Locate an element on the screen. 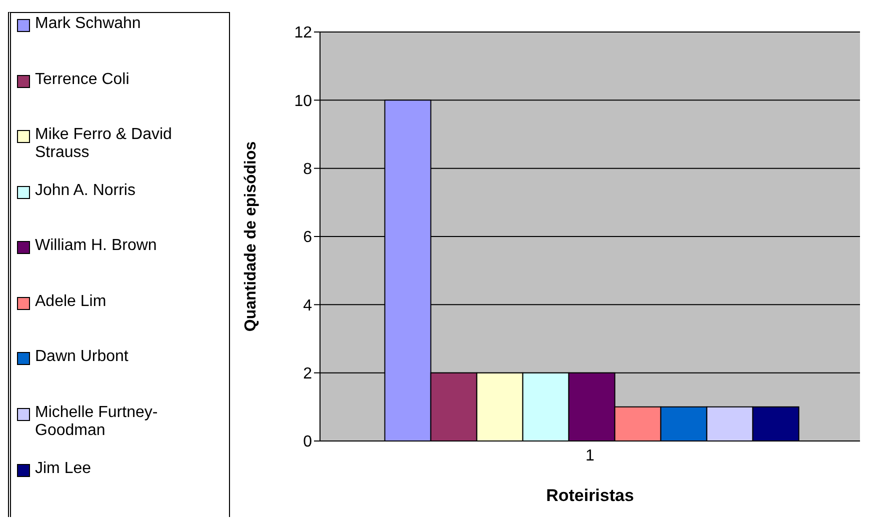  y-tick-label: 8 is located at coordinates (307, 169).